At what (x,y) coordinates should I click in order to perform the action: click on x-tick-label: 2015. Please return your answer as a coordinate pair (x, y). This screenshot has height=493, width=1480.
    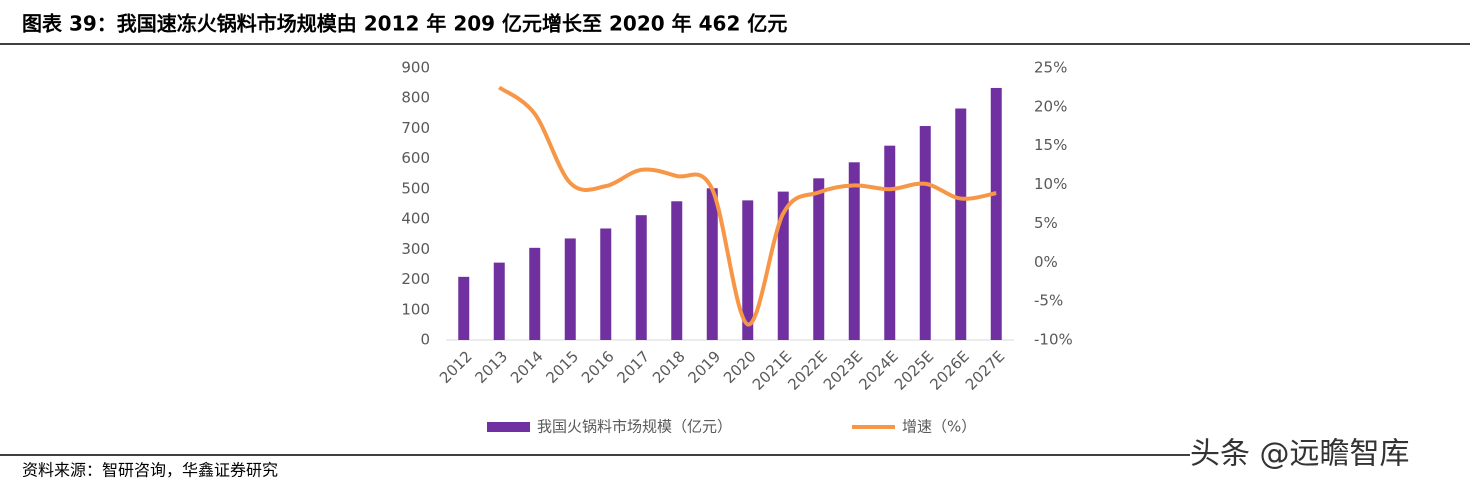
    Looking at the image, I should click on (563, 367).